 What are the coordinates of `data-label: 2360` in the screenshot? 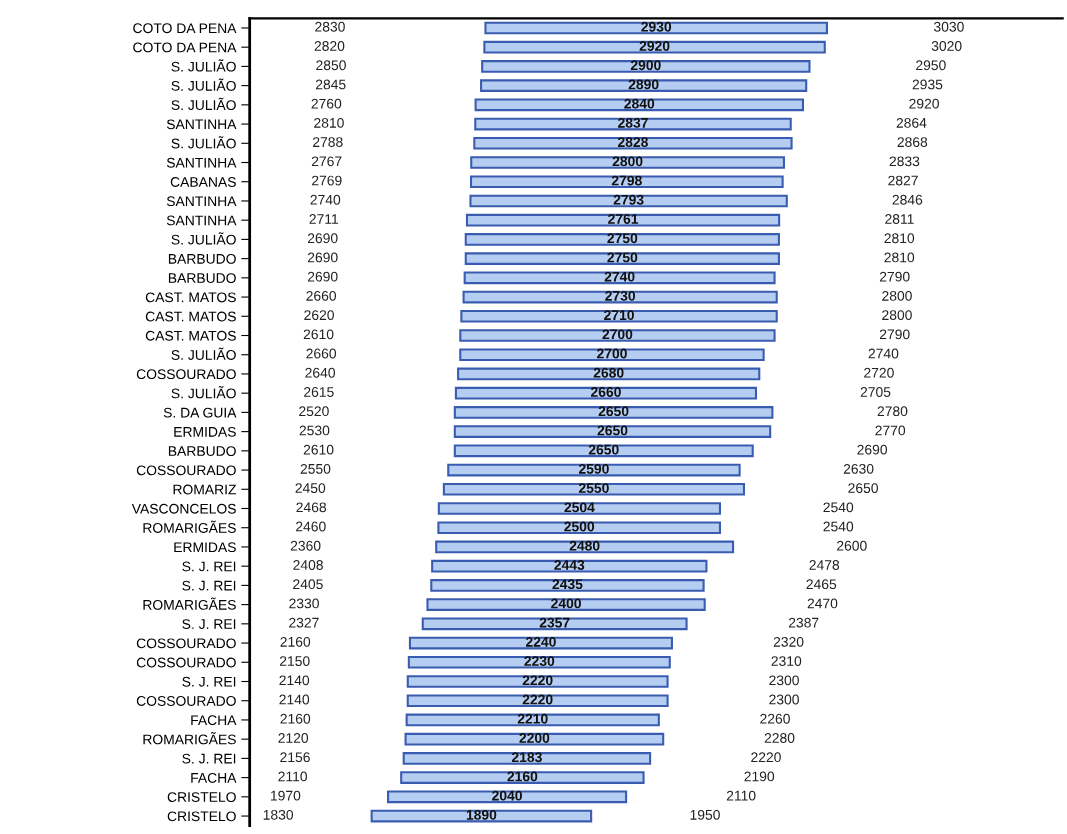 It's located at (305, 545).